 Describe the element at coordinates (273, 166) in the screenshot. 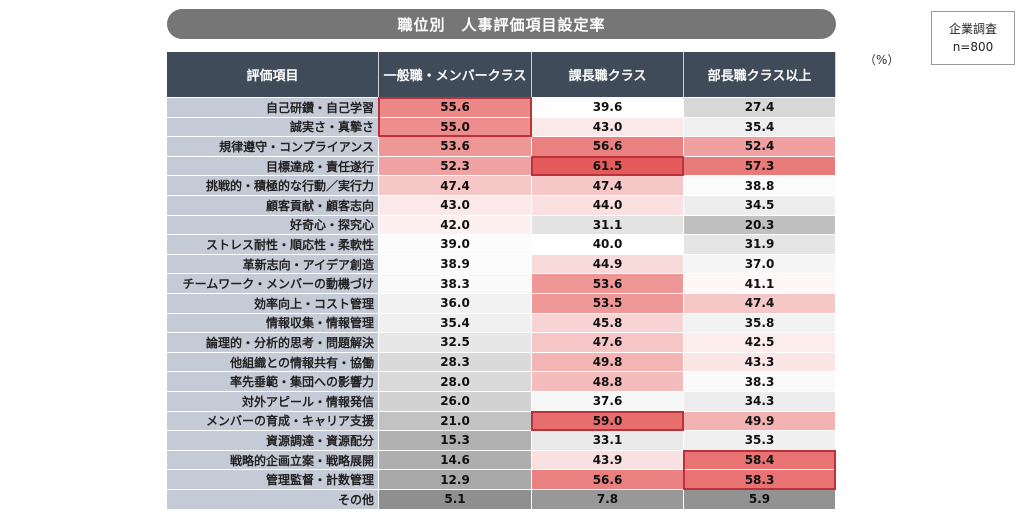

I see `row-label: 目標達成・責任遂行` at that location.